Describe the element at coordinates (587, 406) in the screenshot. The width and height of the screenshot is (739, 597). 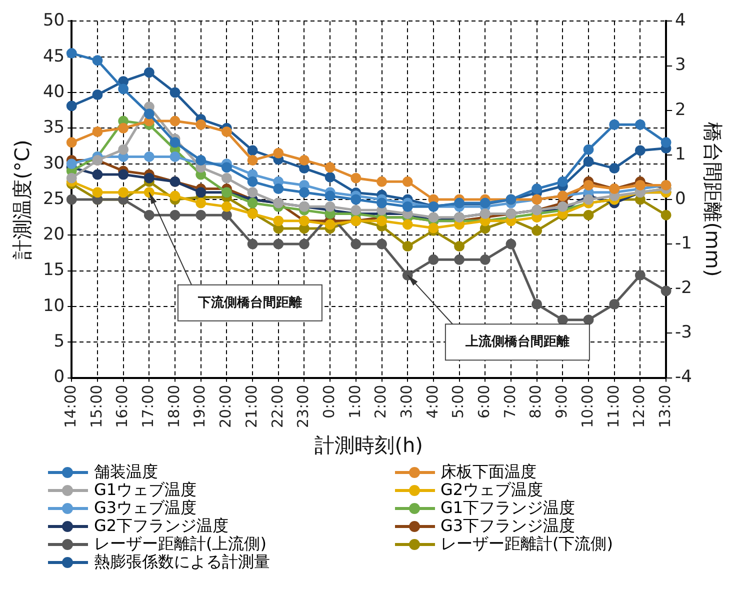
I see `x-tick-label: 10:00` at that location.